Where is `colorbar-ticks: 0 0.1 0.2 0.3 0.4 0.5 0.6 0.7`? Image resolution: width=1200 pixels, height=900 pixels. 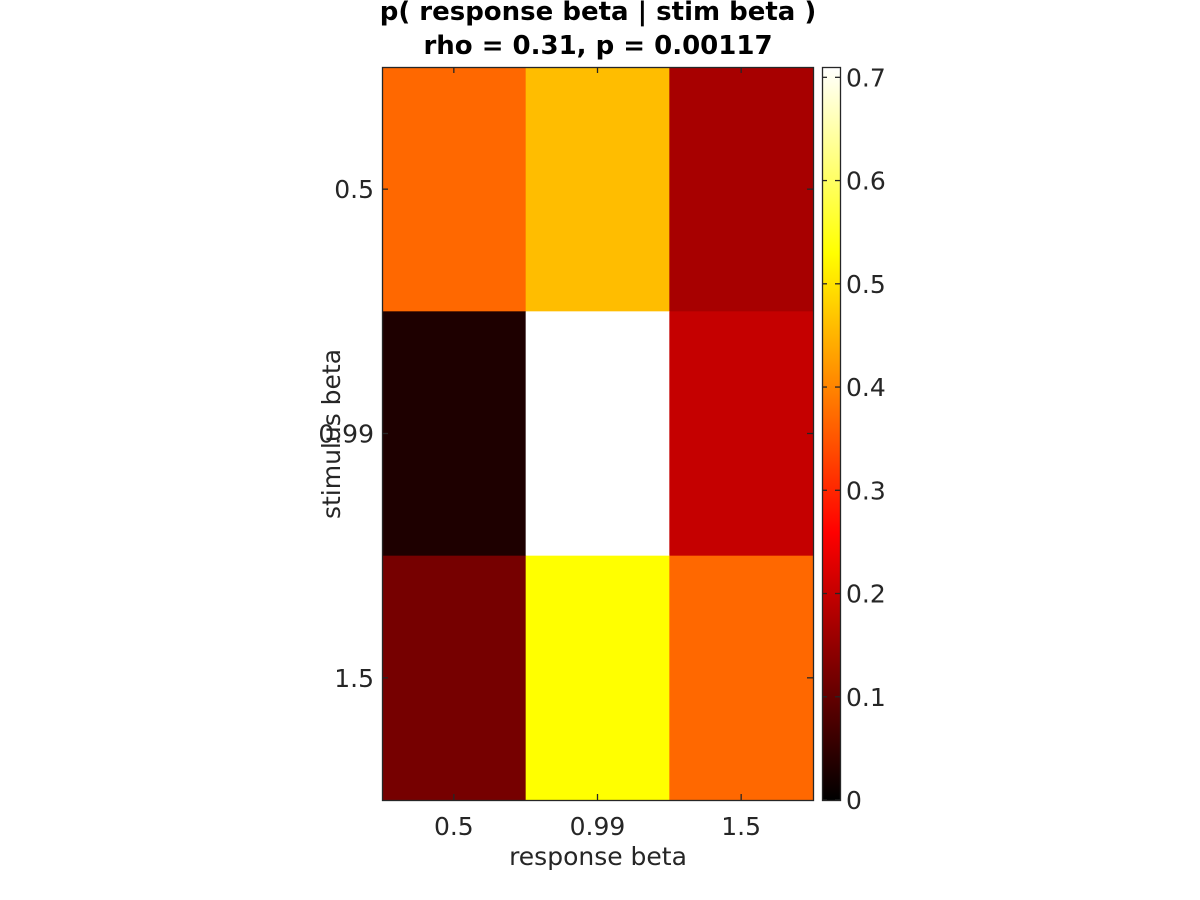 colorbar-ticks: 0 0.1 0.2 0.3 0.4 0.5 0.6 0.7 is located at coordinates (854, 439).